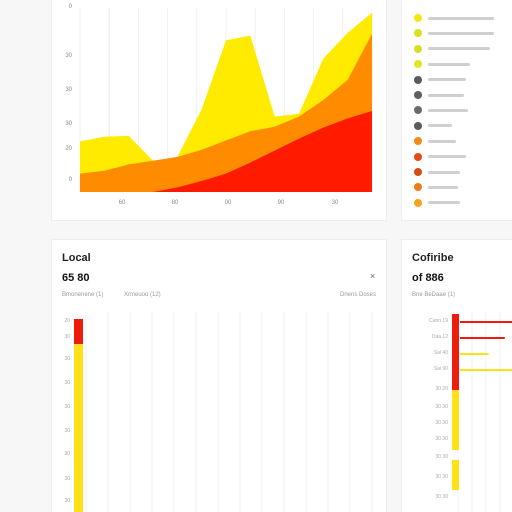 This screenshot has width=512, height=512. Describe the element at coordinates (441, 369) in the screenshot. I see `compare-y-label: Sai 90` at that location.